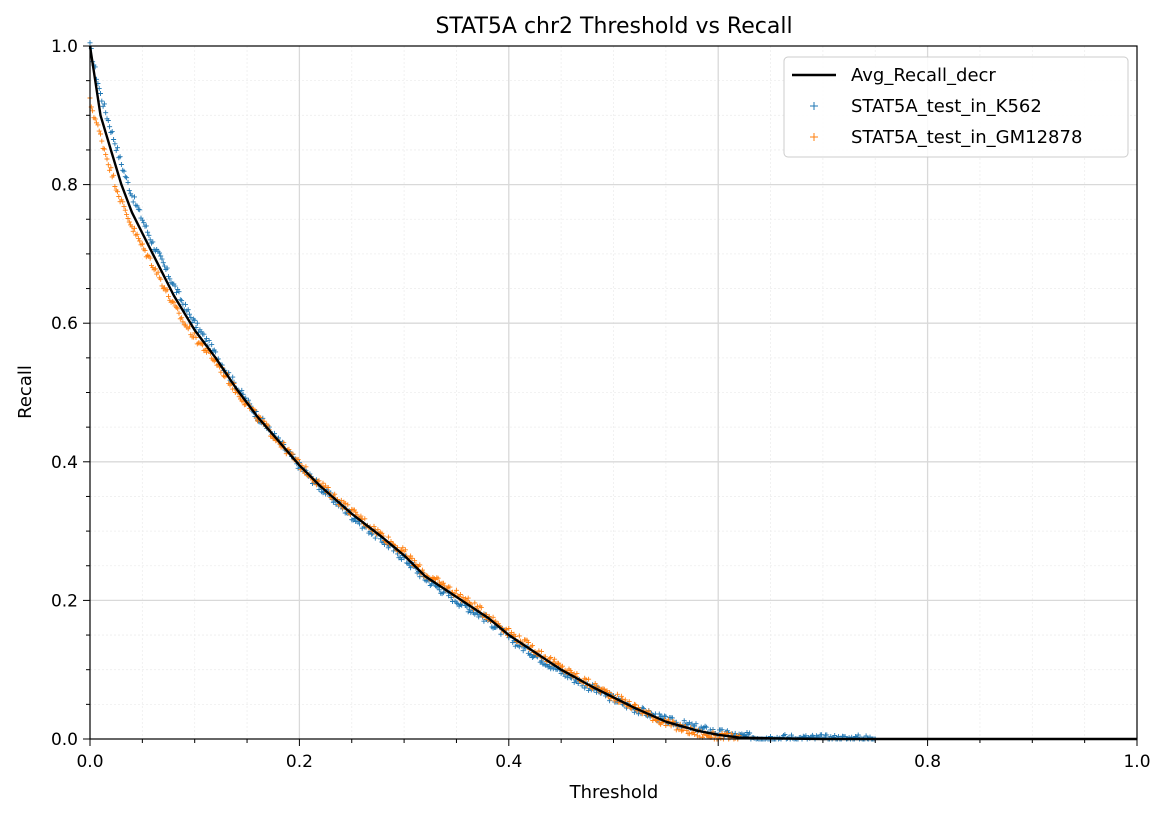 The image size is (1168, 817). What do you see at coordinates (1136, 762) in the screenshot?
I see `x-tick-label: 1.0` at bounding box center [1136, 762].